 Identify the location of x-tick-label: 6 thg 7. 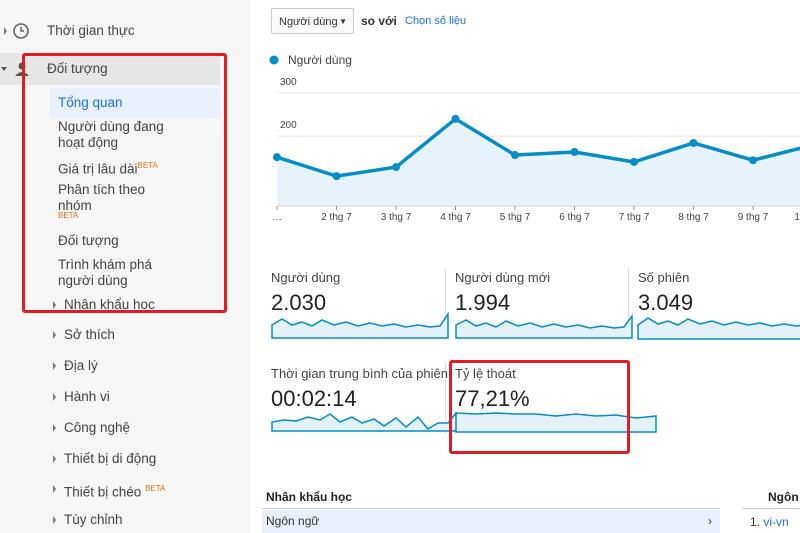
(574, 217).